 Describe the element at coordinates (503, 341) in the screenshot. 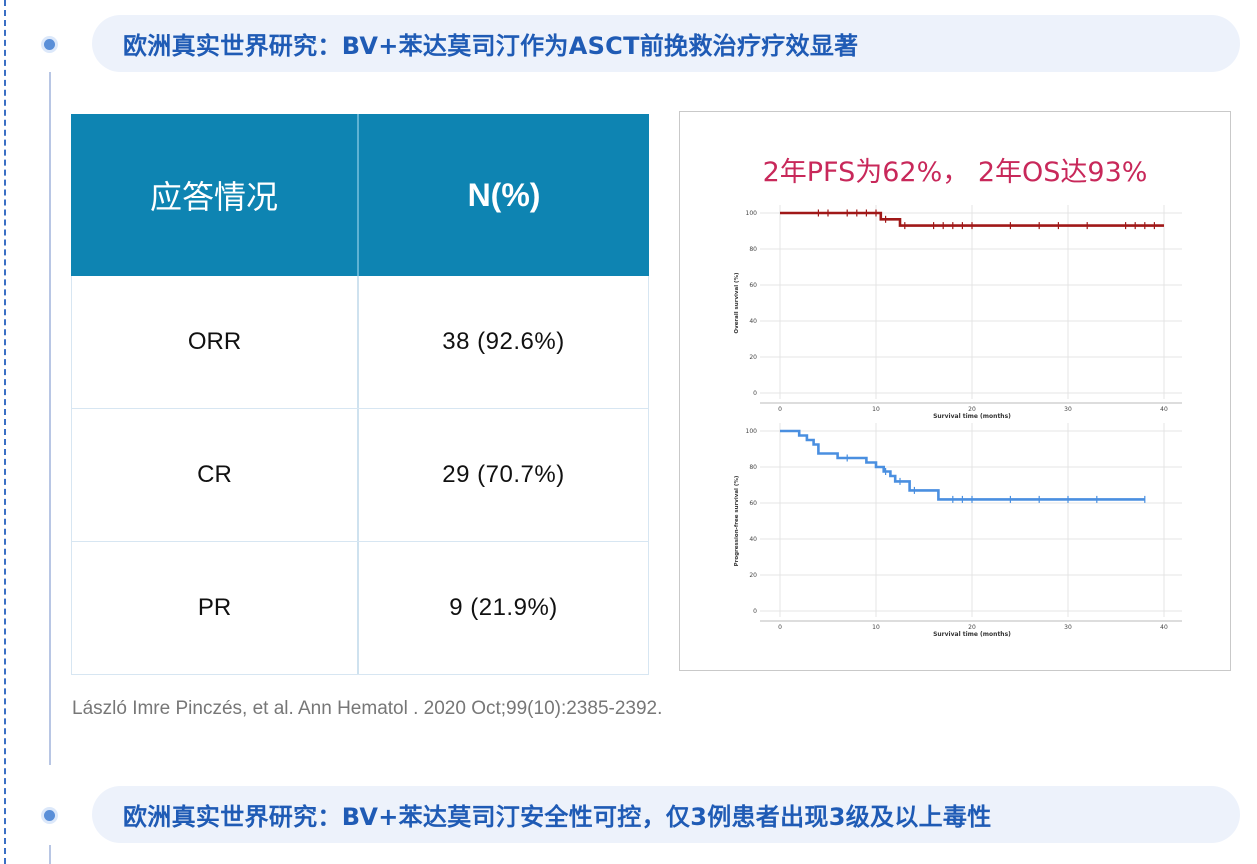

I see `table-cell-value: 38 (92.6%)` at that location.